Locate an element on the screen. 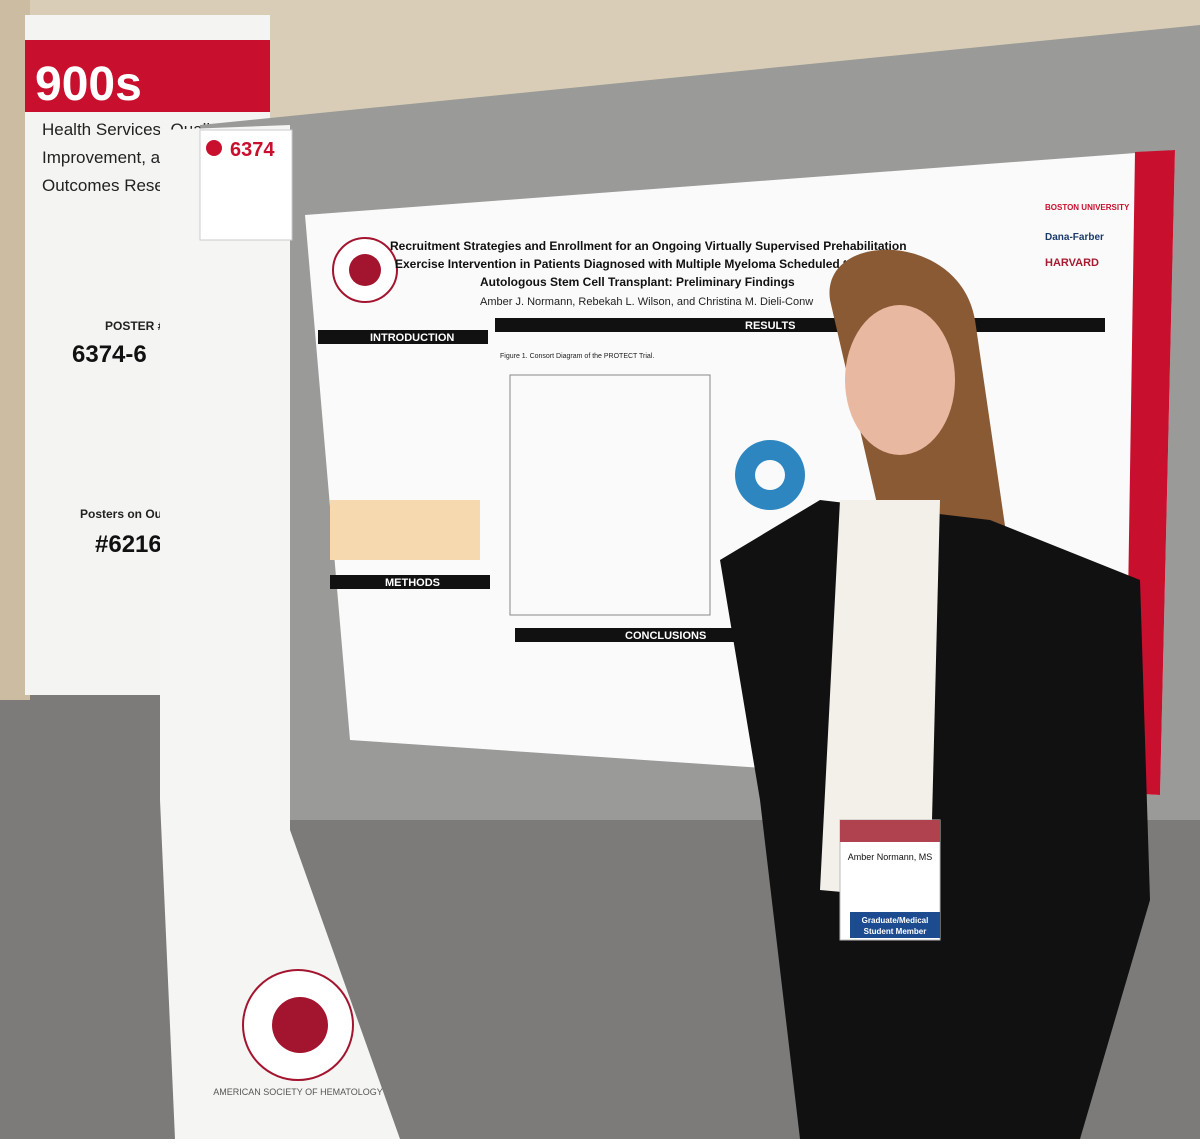 This screenshot has width=1200, height=1144. sign-number: 900s is located at coordinates (88, 84).